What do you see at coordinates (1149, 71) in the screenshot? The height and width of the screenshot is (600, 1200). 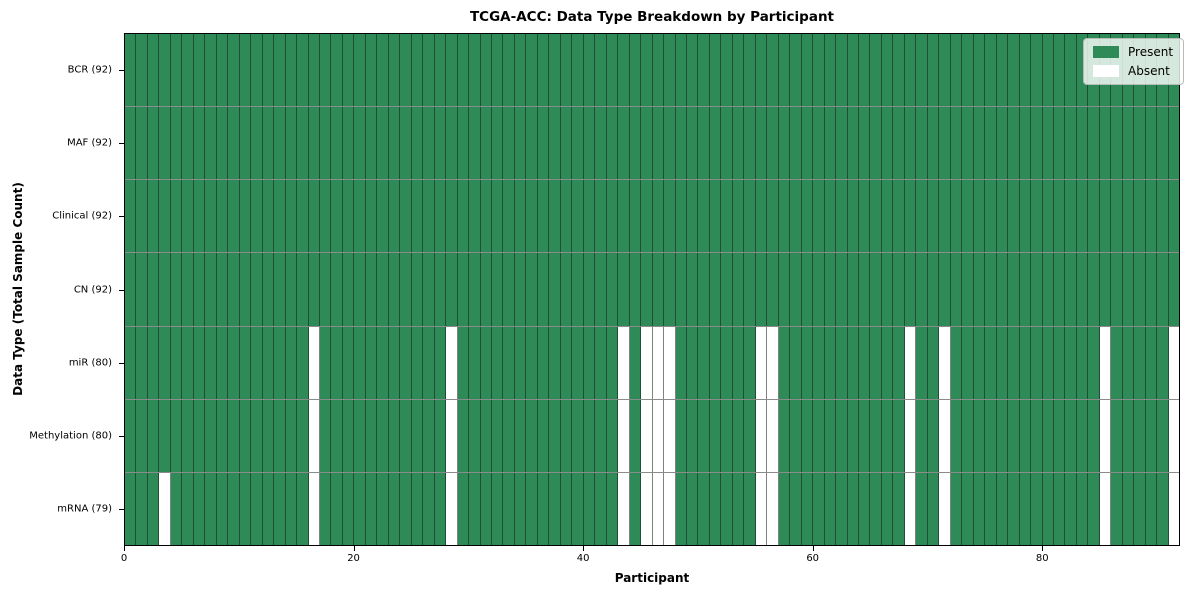 I see `legend-label-absent: Absent` at bounding box center [1149, 71].